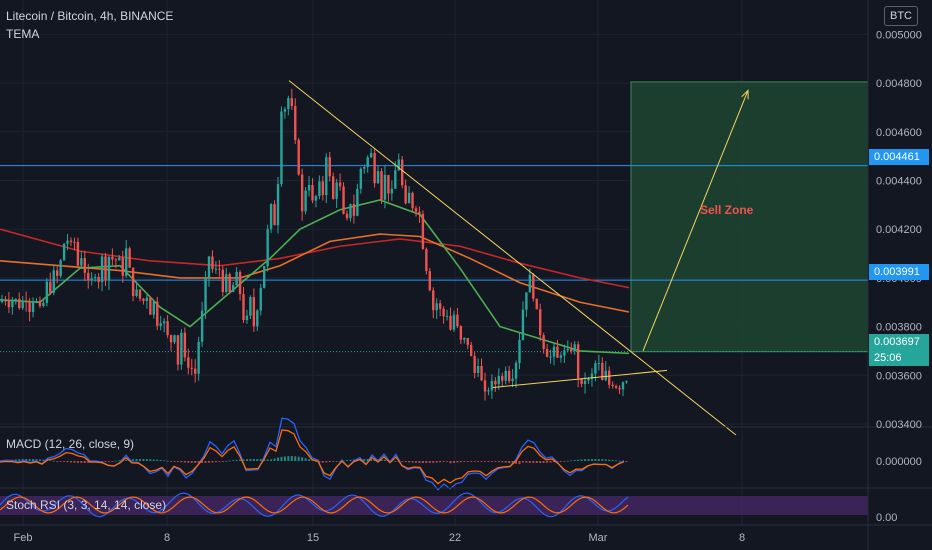 The image size is (932, 550). I want to click on x-tick-label: Feb, so click(23, 538).